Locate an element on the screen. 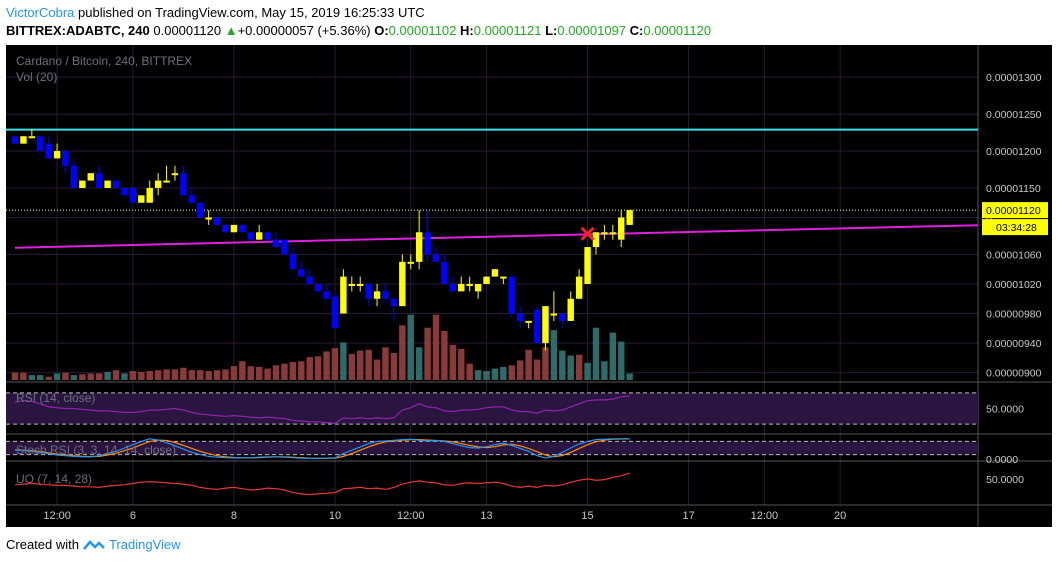 The height and width of the screenshot is (563, 1058). stoch-level-label: 0.0000 is located at coordinates (1002, 460).